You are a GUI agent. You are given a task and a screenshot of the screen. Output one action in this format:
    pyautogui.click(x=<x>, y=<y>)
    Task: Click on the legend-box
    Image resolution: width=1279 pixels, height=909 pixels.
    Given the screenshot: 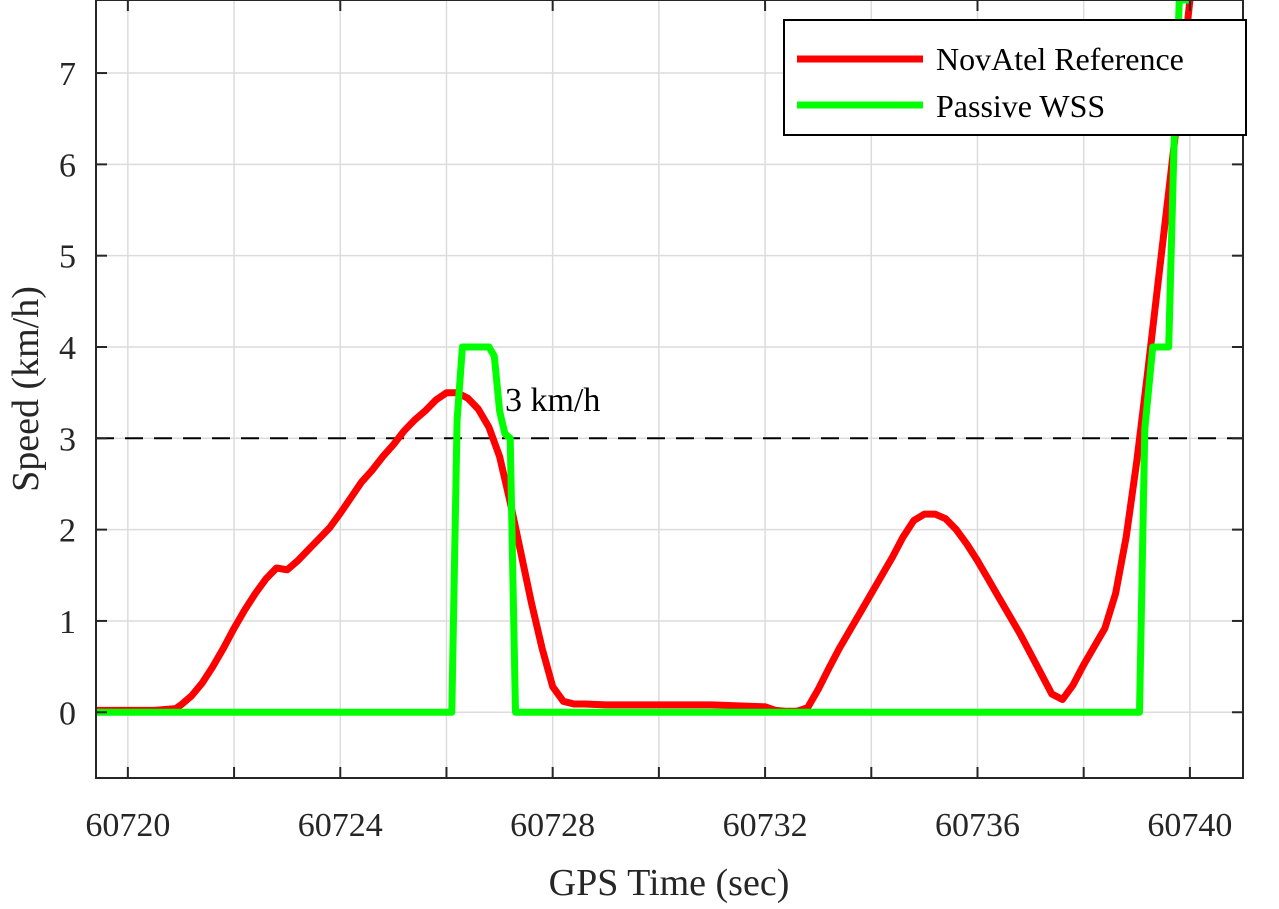 What is the action you would take?
    pyautogui.click(x=1015, y=77)
    